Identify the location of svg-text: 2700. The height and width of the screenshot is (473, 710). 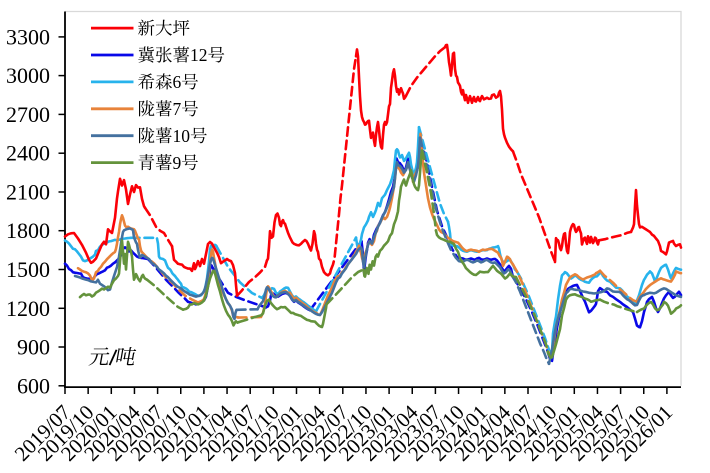
(28, 114).